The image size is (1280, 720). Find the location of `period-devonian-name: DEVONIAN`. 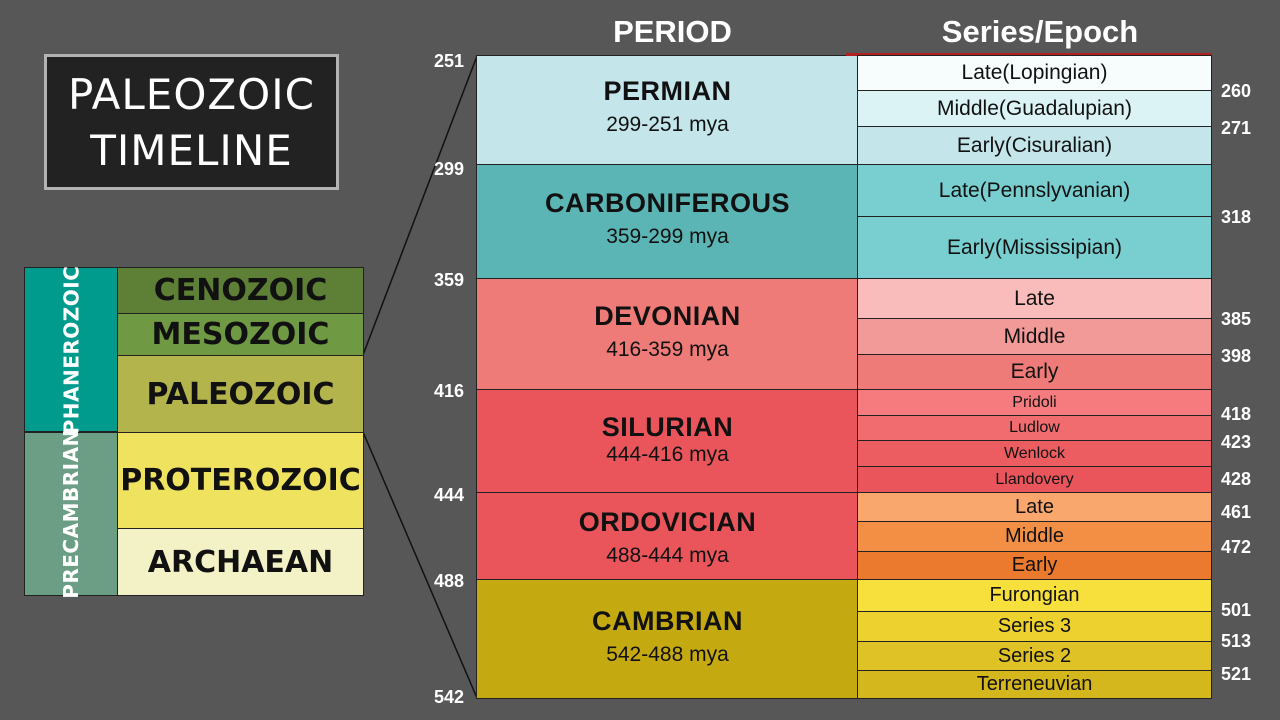

period-devonian-name: DEVONIAN is located at coordinates (667, 316).